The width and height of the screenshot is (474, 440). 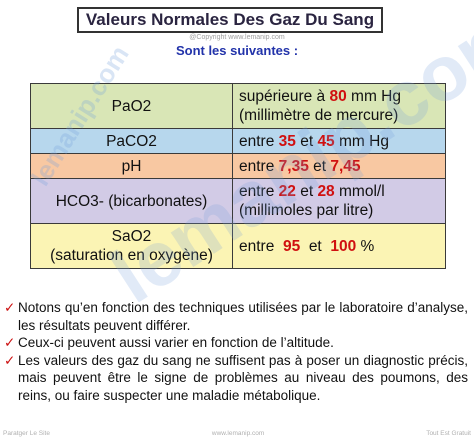 I want to click on parameter-value: entre 35 et 45 mm Hg, so click(x=339, y=141).